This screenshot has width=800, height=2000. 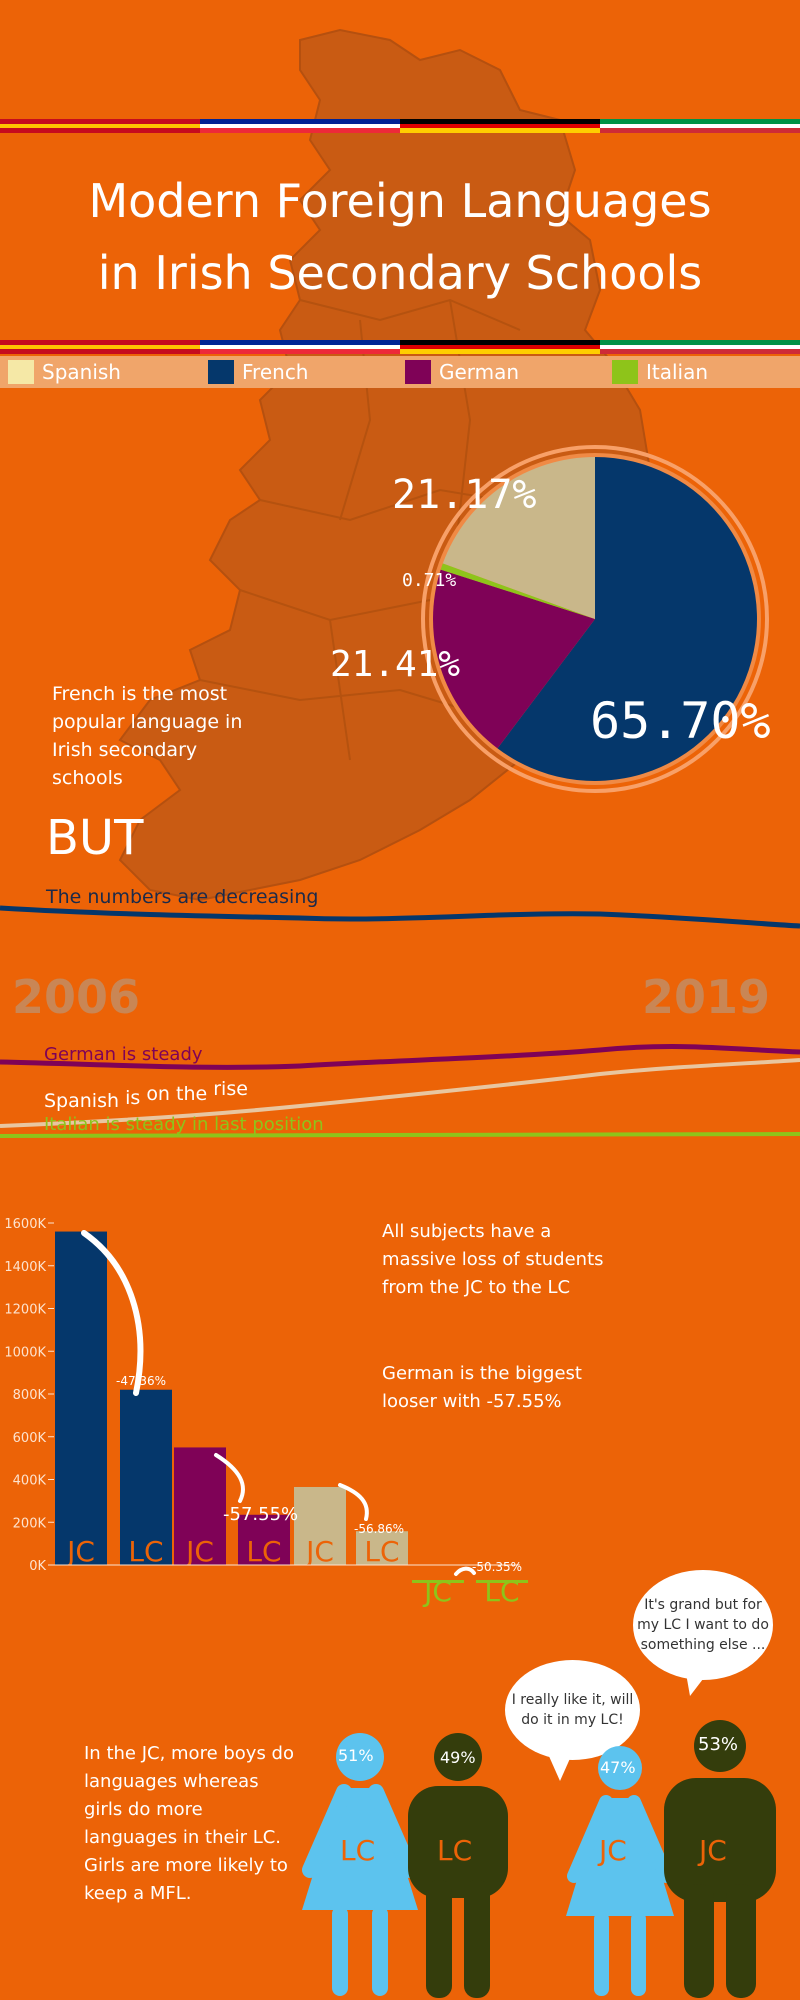 What do you see at coordinates (455, 1850) in the screenshot?
I see `lc-male-label: LC` at bounding box center [455, 1850].